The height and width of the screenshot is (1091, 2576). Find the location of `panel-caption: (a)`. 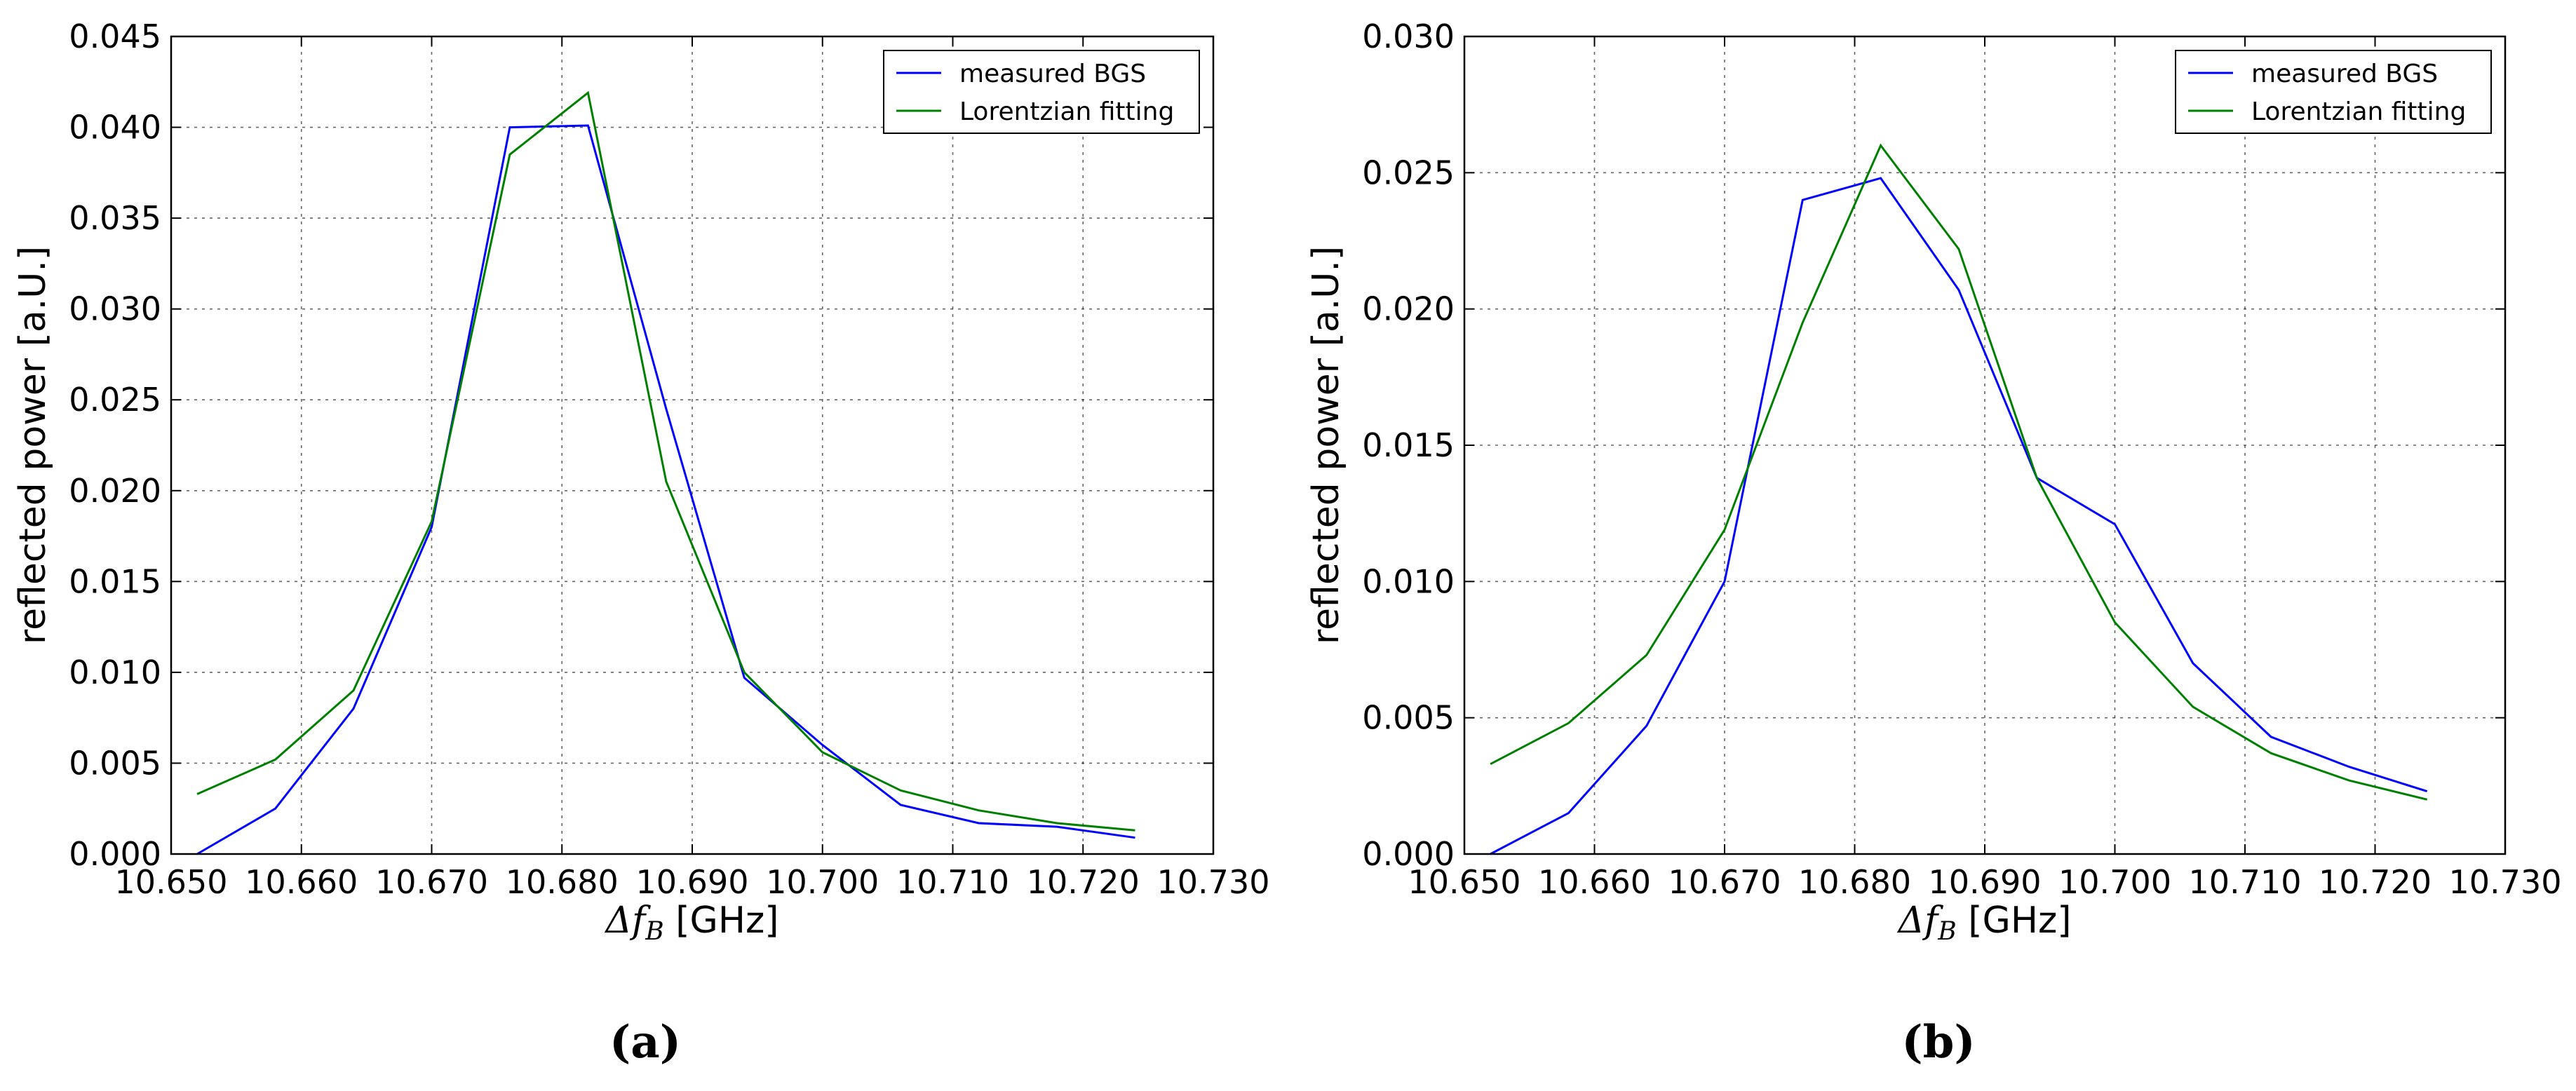

panel-caption: (a) is located at coordinates (645, 1042).